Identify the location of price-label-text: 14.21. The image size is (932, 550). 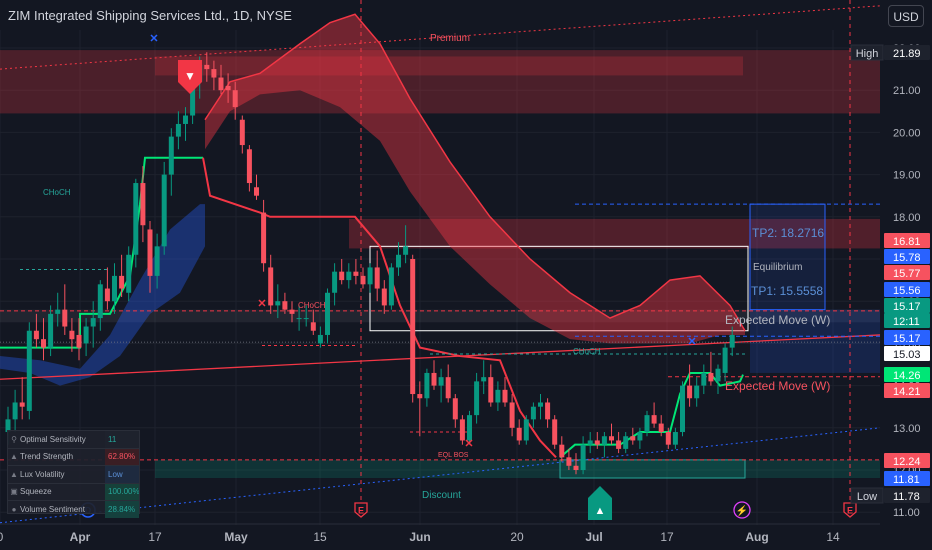
(907, 392).